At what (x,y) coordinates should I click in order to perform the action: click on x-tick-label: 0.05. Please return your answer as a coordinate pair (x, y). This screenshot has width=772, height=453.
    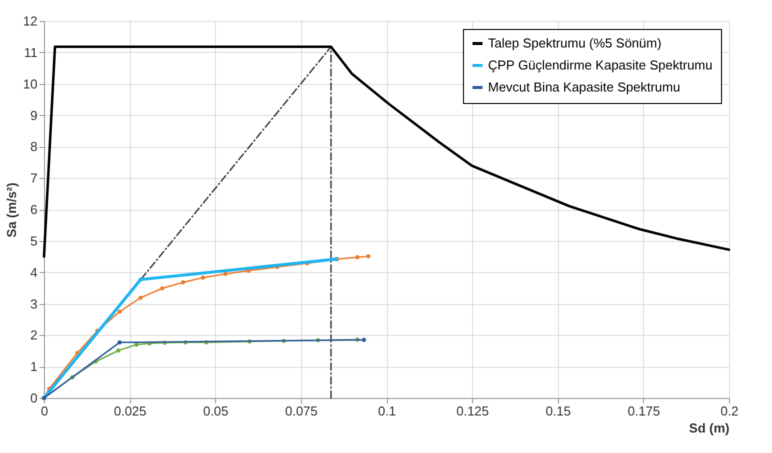
    Looking at the image, I should click on (215, 411).